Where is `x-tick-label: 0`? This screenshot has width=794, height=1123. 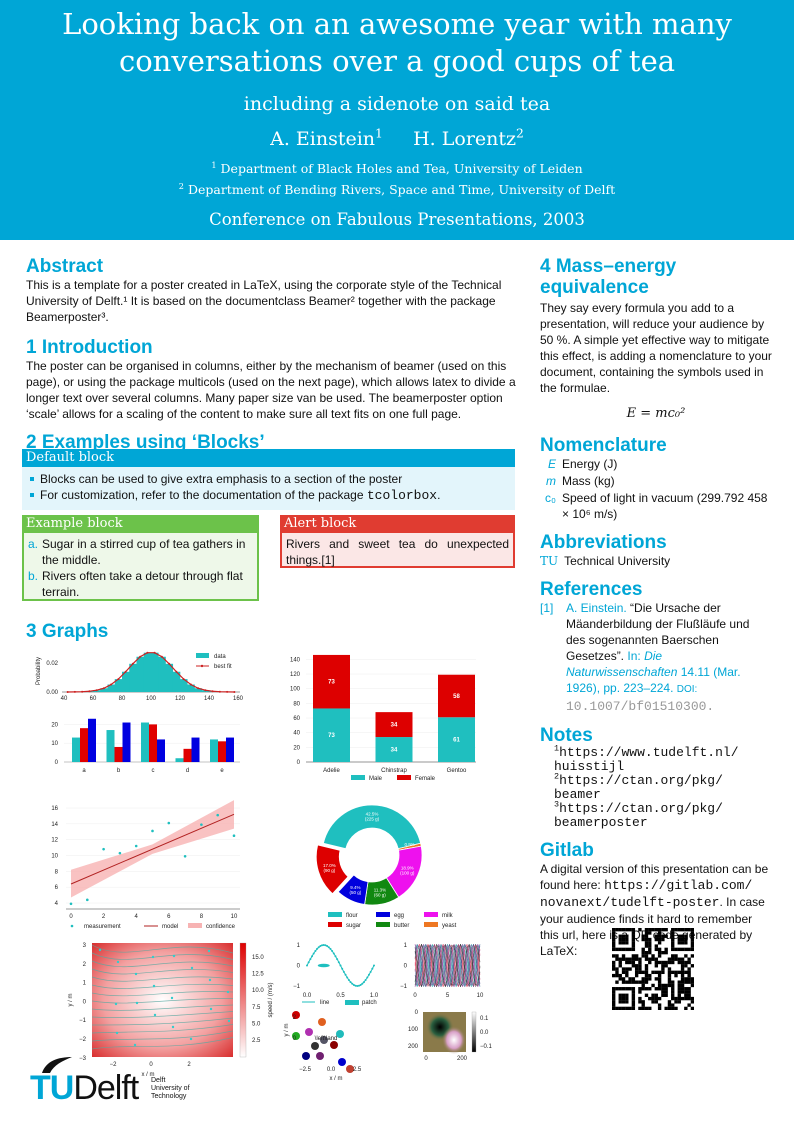
x-tick-label: 0 is located at coordinates (151, 1065).